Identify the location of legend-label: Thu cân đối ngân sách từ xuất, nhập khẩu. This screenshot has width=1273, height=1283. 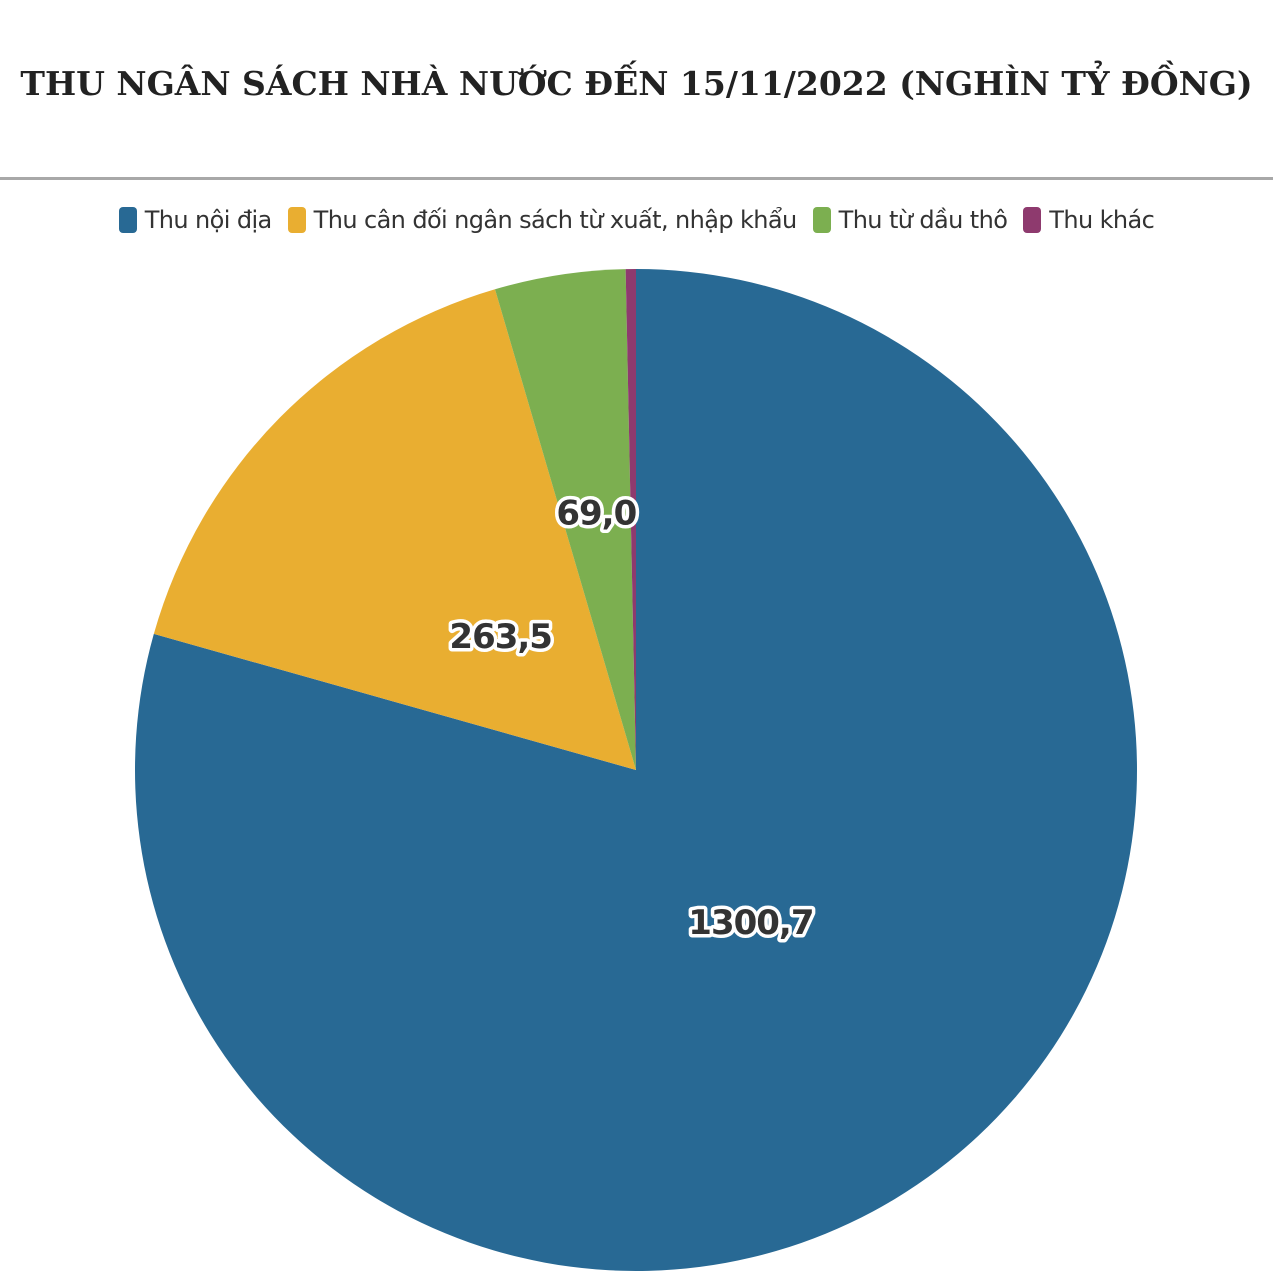
(555, 220).